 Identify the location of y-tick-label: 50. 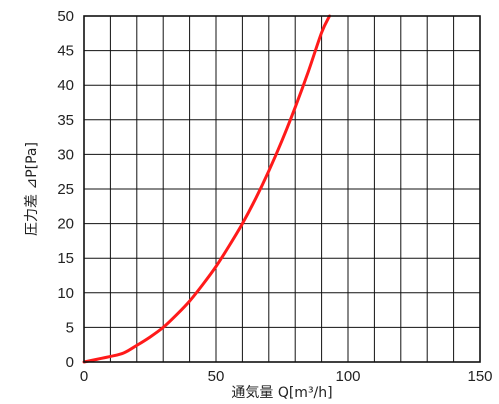
(65, 16).